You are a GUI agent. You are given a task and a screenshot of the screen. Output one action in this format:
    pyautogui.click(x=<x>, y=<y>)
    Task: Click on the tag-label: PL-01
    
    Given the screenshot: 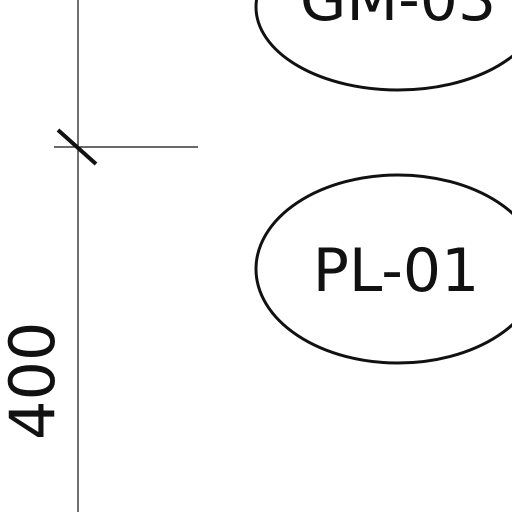 What is the action you would take?
    pyautogui.click(x=396, y=271)
    